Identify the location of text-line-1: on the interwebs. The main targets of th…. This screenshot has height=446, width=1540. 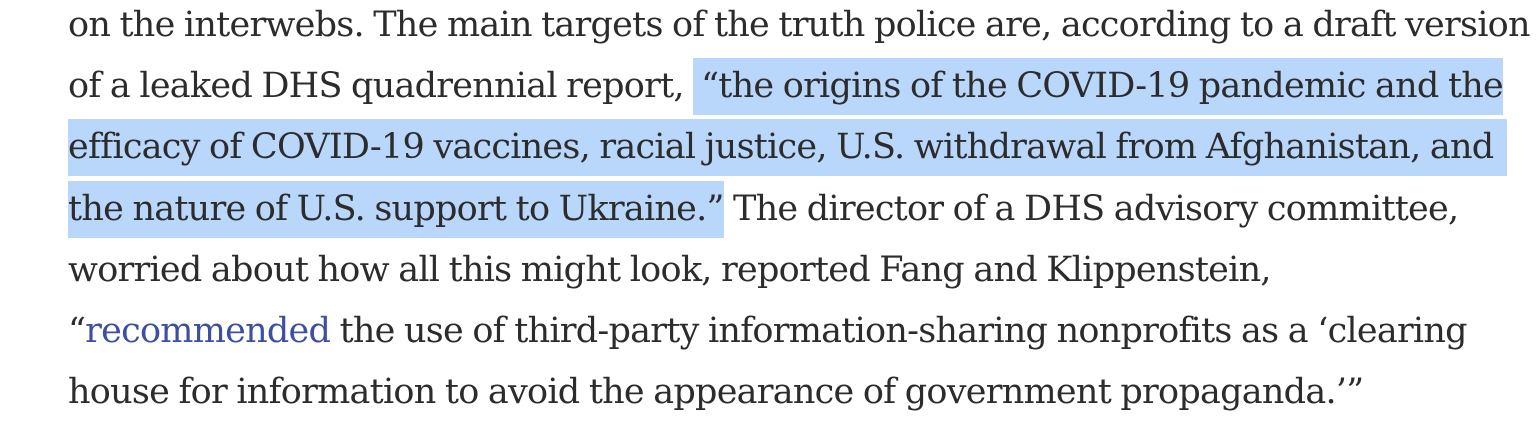
(799, 25).